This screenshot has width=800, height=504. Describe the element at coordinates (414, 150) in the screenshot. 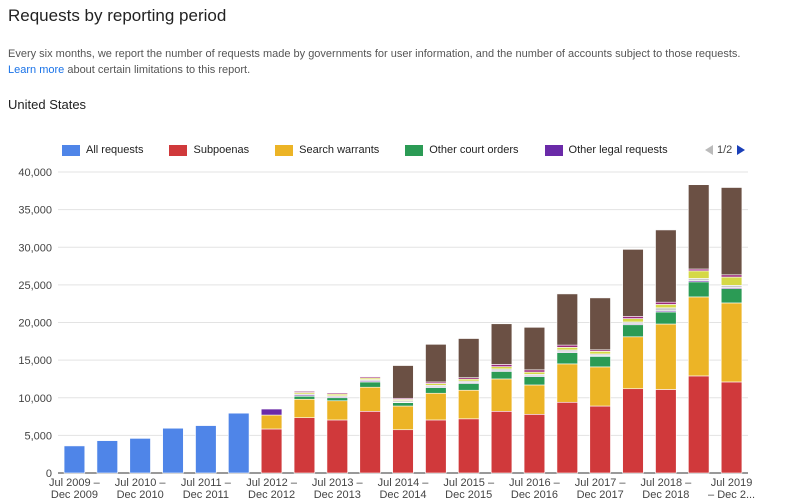

I see `legend-swatch-other-court-orders` at that location.